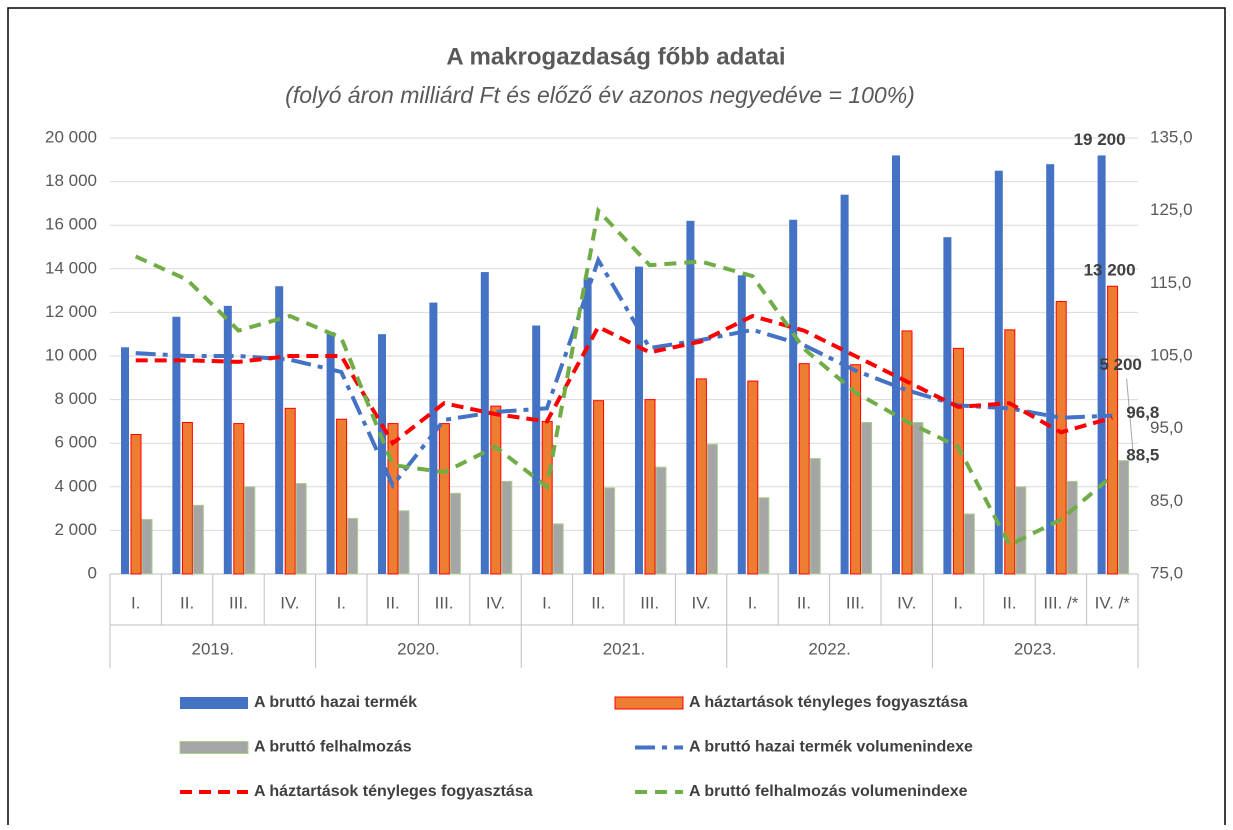 The width and height of the screenshot is (1233, 830). I want to click on legend-label: A bruttó felhalmozás, so click(333, 747).